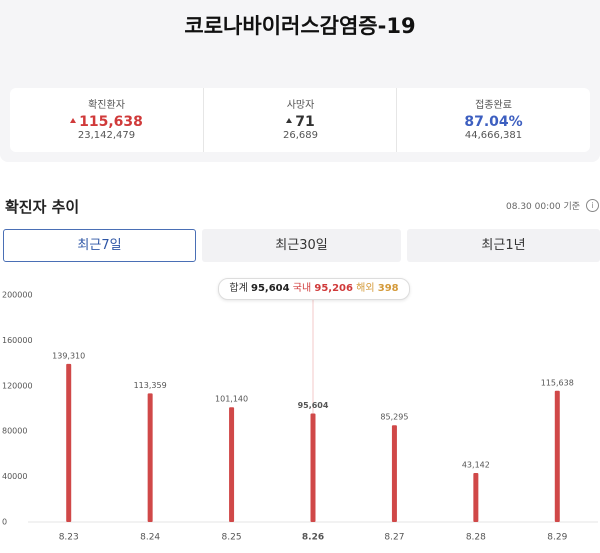  Describe the element at coordinates (313, 538) in the screenshot. I see `x-tick-label: 8.26` at that location.